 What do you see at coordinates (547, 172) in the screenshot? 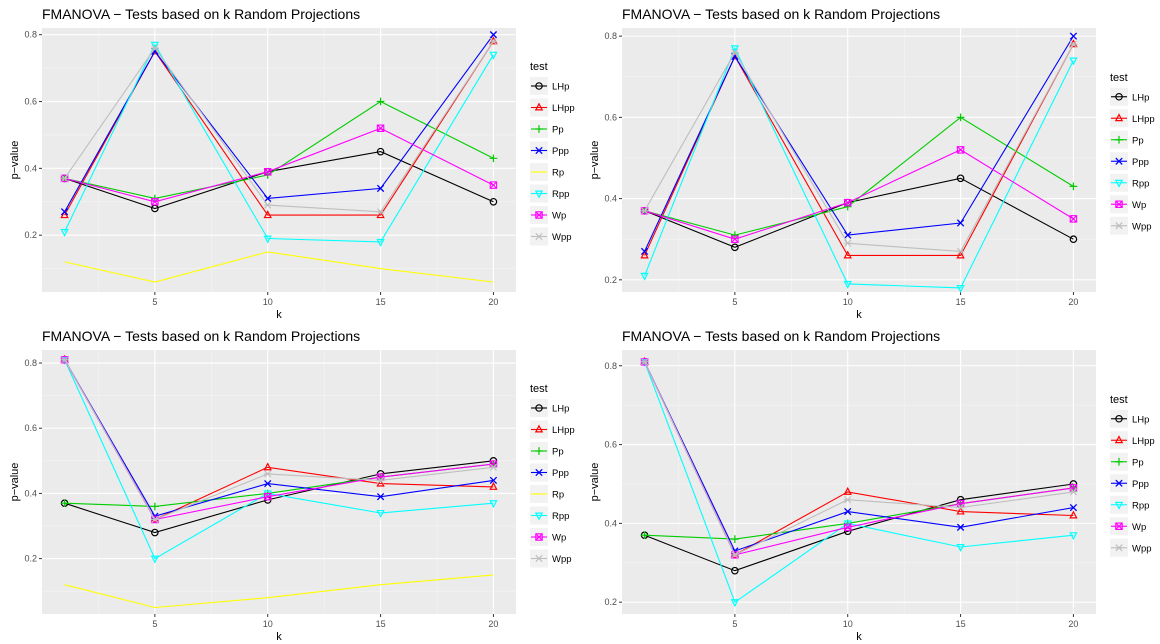
I see `legend-item-rp: Rp` at bounding box center [547, 172].